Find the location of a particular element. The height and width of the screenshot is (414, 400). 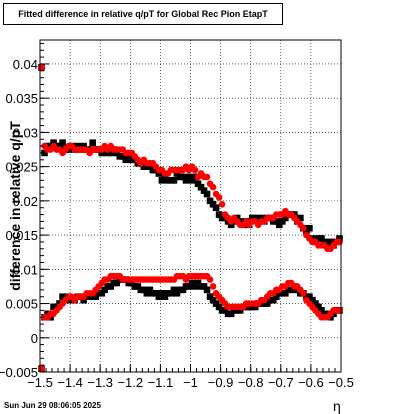

y-tick-label: 0.03 is located at coordinates (25, 132).